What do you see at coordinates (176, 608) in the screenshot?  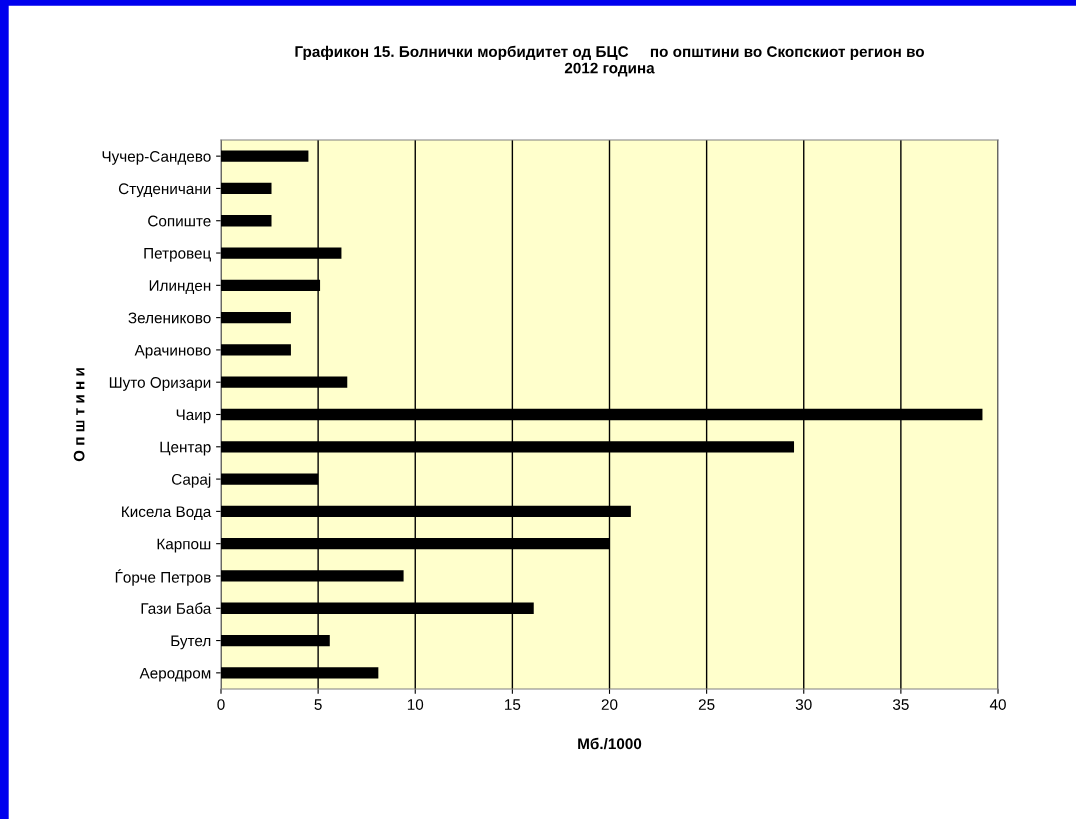 I see `y-tick-label: Гази Баба` at bounding box center [176, 608].